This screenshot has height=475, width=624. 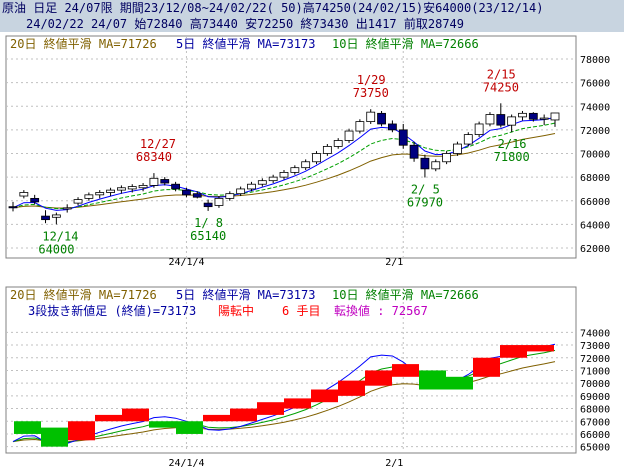 What do you see at coordinates (595, 384) in the screenshot?
I see `lower-y-tick-label: 70000` at bounding box center [595, 384].